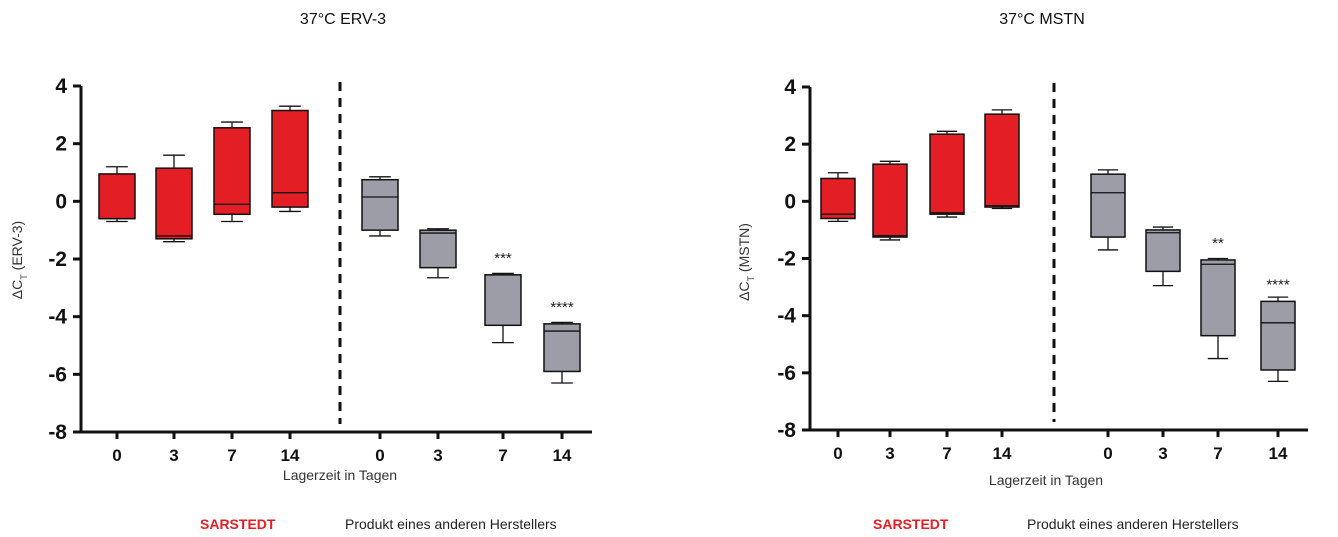 Image resolution: width=1338 pixels, height=537 pixels. Describe the element at coordinates (746, 262) in the screenshot. I see `y-axis-label: ΔCT (MSTN)` at that location.